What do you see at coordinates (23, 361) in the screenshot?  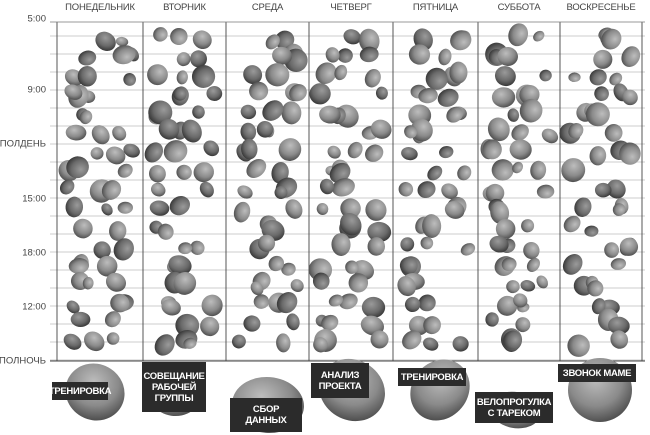 I see `time-label: ПОЛНОЧЬ` at bounding box center [23, 361].